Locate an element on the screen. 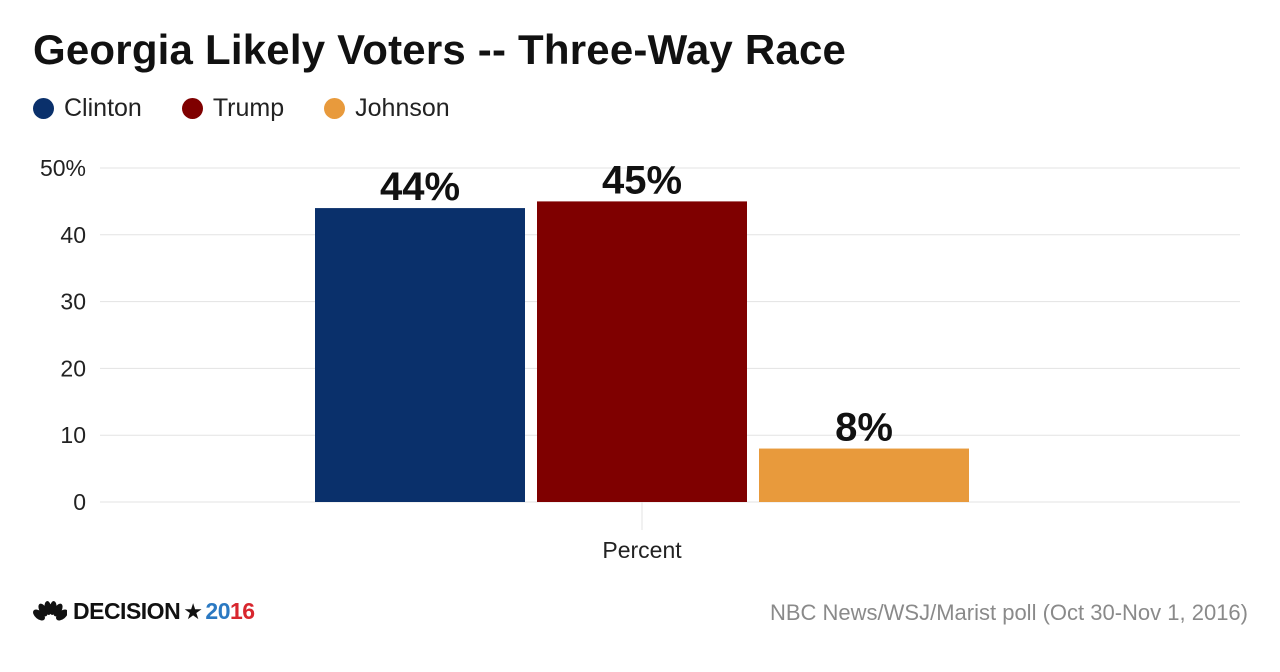 The image size is (1280, 672). legend-item-trump: Trump is located at coordinates (233, 108).